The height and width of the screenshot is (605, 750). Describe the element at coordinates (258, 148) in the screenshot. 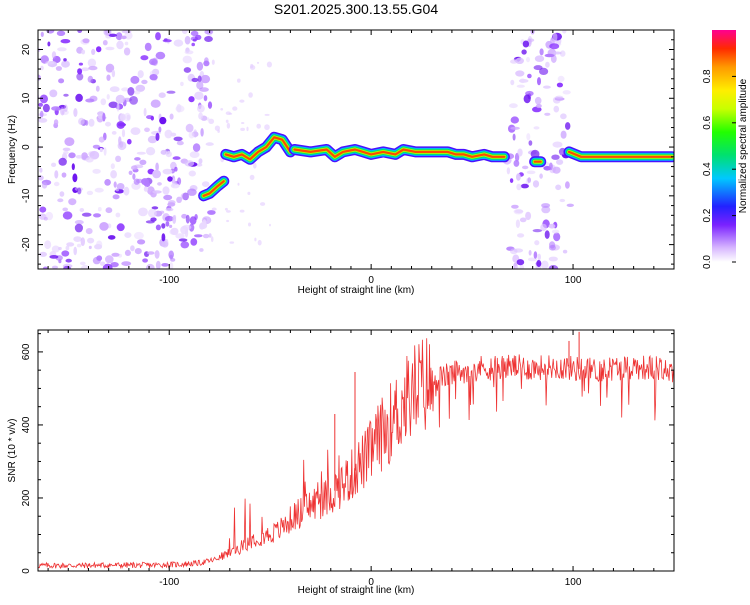

I see `ridge-segment` at that location.